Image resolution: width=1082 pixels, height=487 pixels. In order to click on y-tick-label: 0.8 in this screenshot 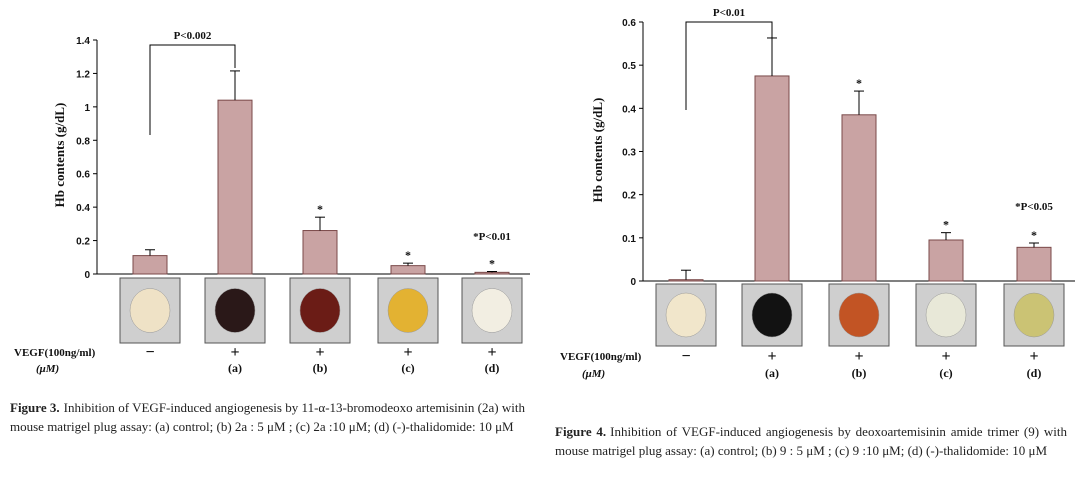, I will do `click(83, 141)`.